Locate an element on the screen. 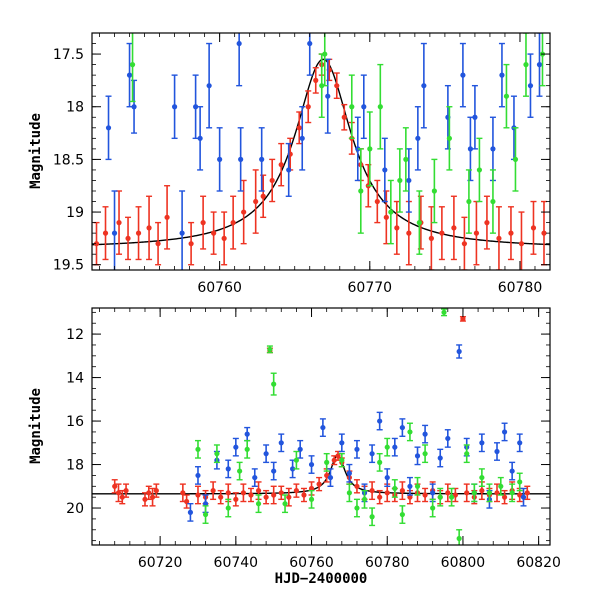 This screenshot has width=600, height=600. y-tick-label: 18.5 is located at coordinates (68, 160).